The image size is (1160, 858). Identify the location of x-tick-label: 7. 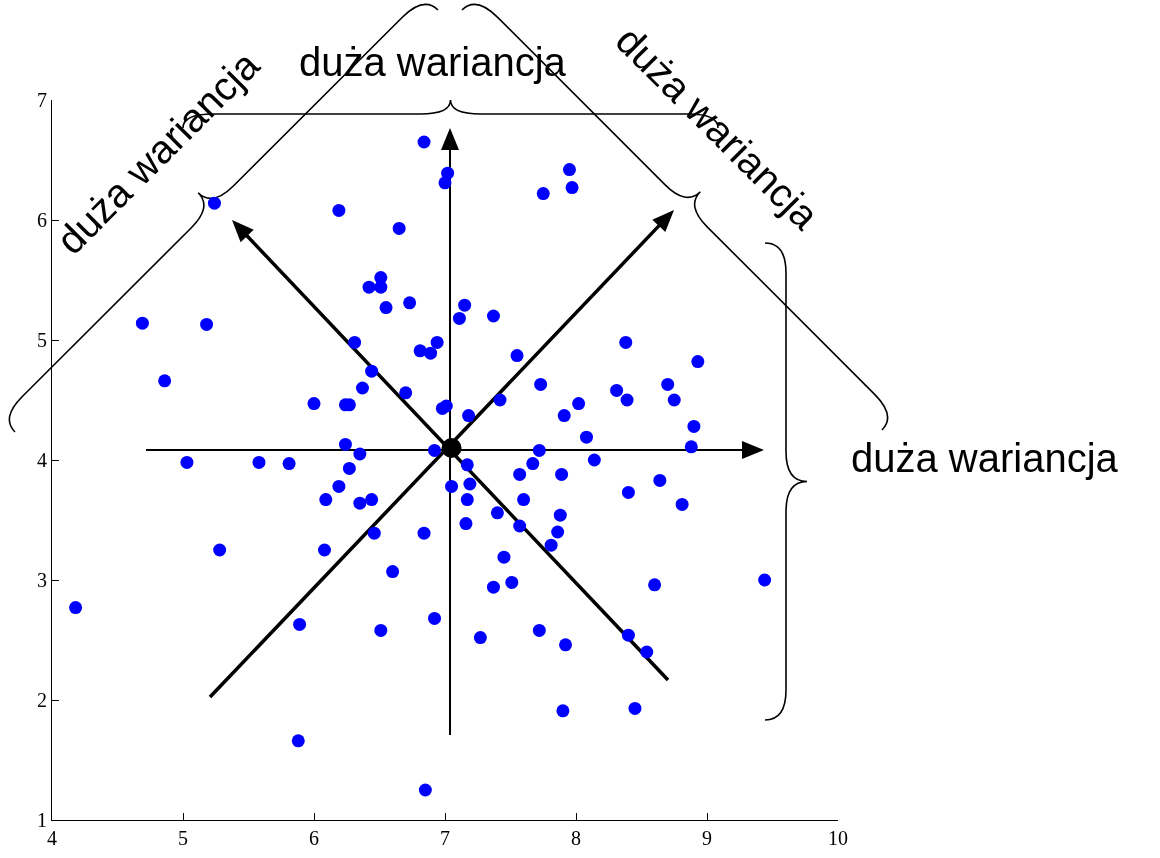
(445, 838).